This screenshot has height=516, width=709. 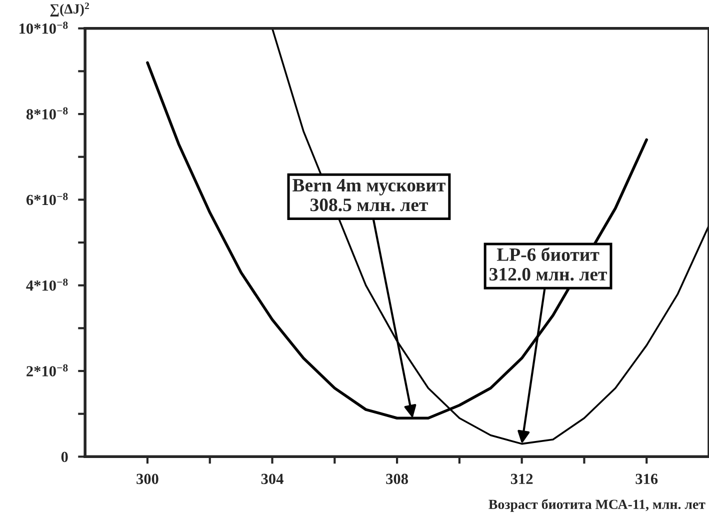 What do you see at coordinates (397, 479) in the screenshot?
I see `x-tick-label: 308` at bounding box center [397, 479].